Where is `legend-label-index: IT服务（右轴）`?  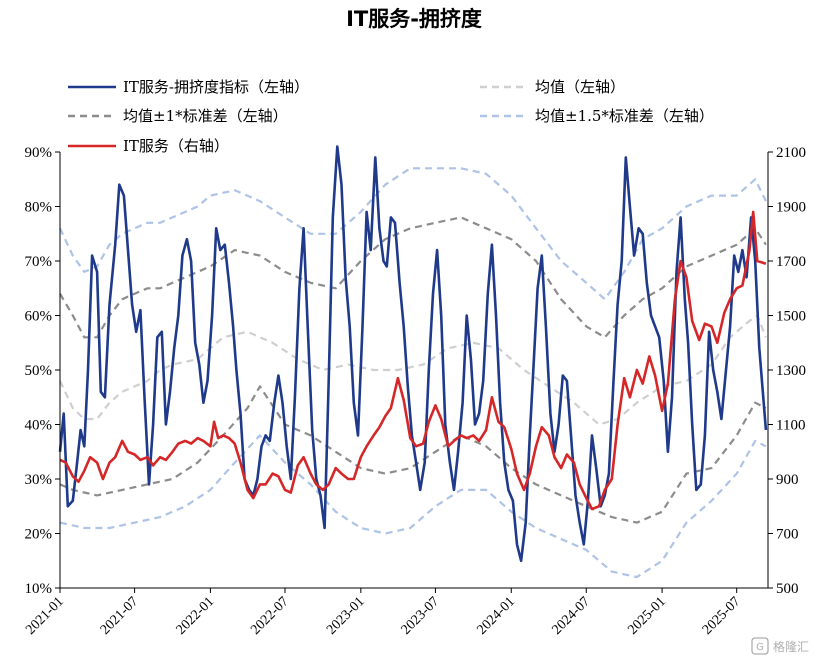
legend-label-index: IT服务（右轴） is located at coordinates (176, 146).